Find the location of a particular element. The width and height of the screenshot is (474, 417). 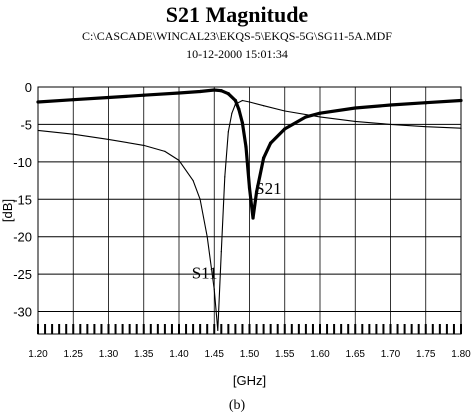

chart-title: S21 Magnitude is located at coordinates (237, 14).